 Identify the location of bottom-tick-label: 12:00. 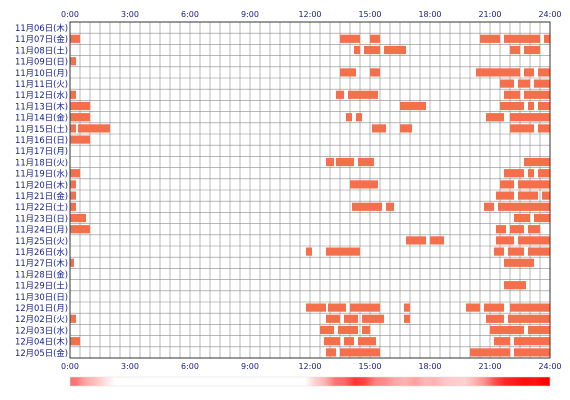
(309, 366).